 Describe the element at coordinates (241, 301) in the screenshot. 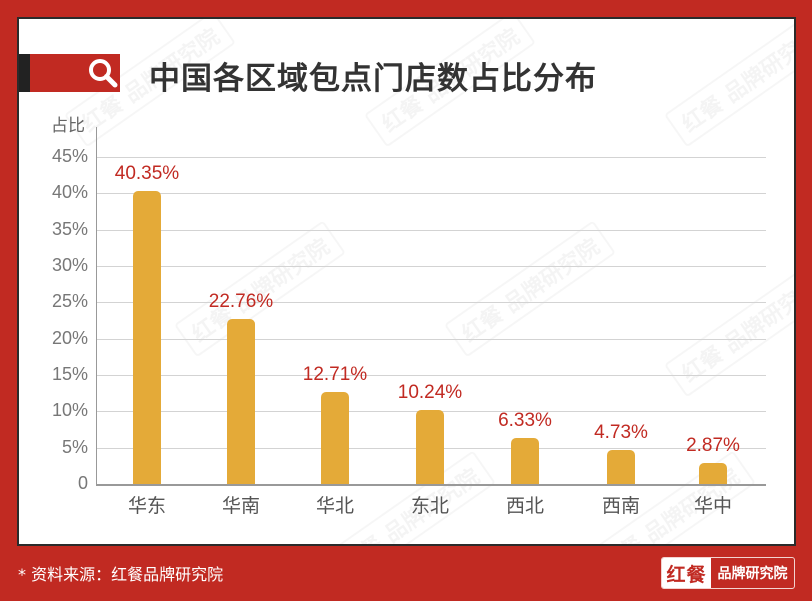

I see `bar-value-label: 22.76%` at that location.